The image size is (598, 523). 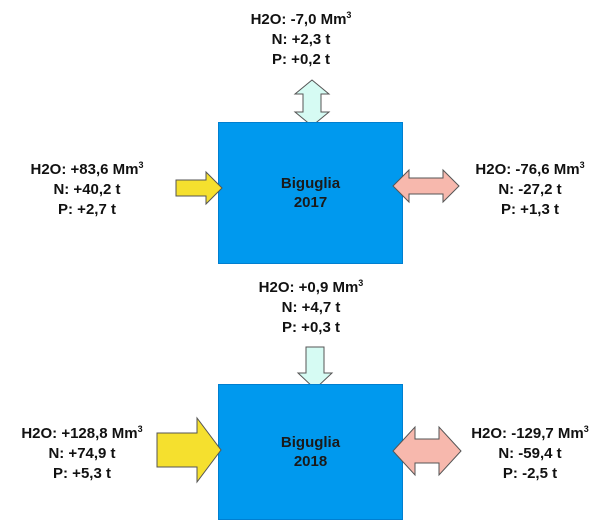 What do you see at coordinates (308, 287) in the screenshot?
I see `h2o-value: H2O: +0,9 Mm` at bounding box center [308, 287].